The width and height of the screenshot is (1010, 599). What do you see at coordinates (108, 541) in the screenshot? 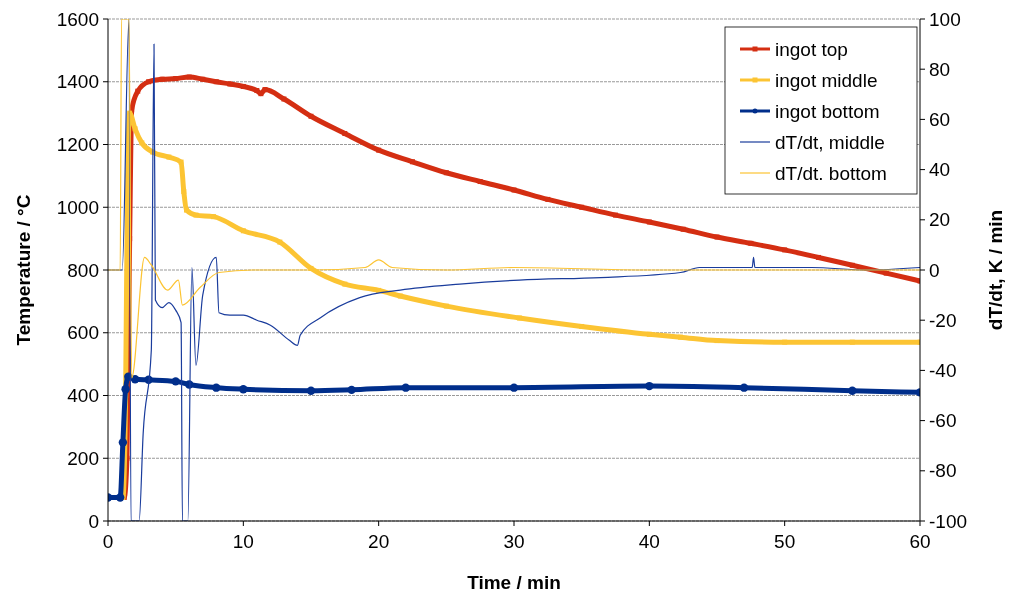
I see `x-tick-label: 0` at bounding box center [108, 541].